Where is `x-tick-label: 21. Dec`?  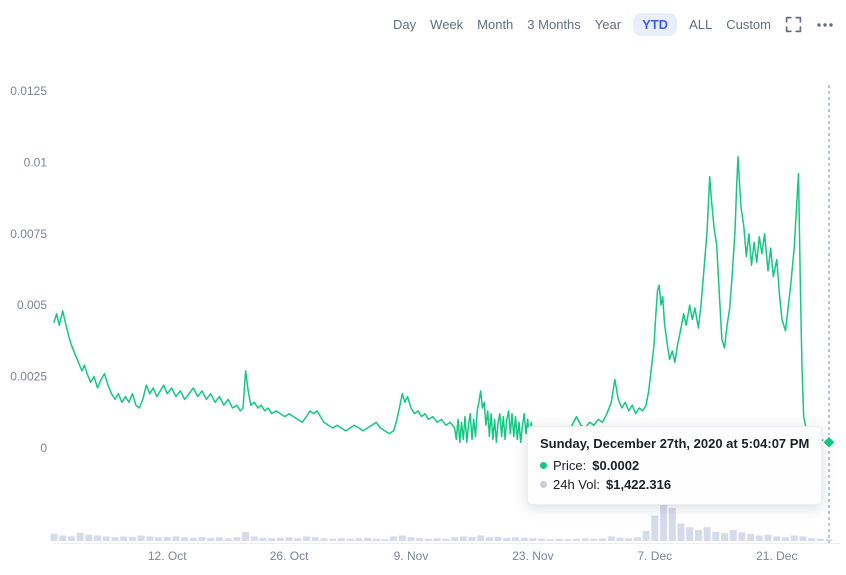
x-tick-label: 21. Dec is located at coordinates (776, 556).